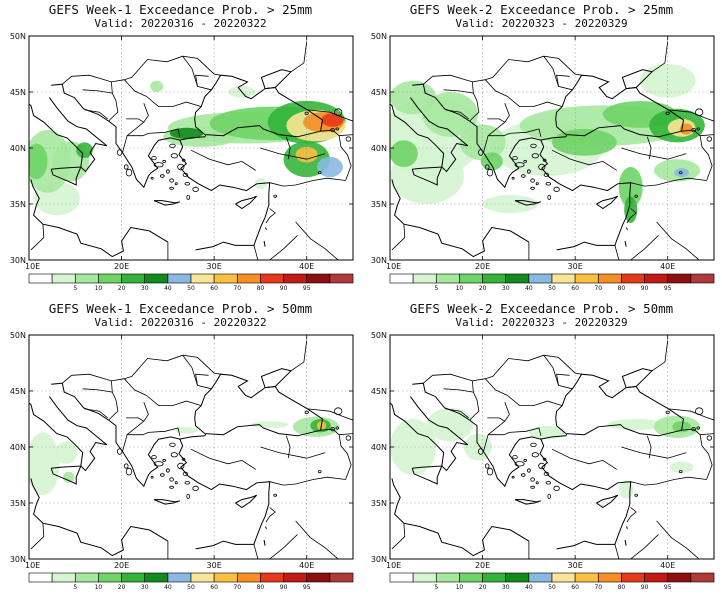  What do you see at coordinates (18, 92) in the screenshot?
I see `y-tick-label: 45N` at bounding box center [18, 92].